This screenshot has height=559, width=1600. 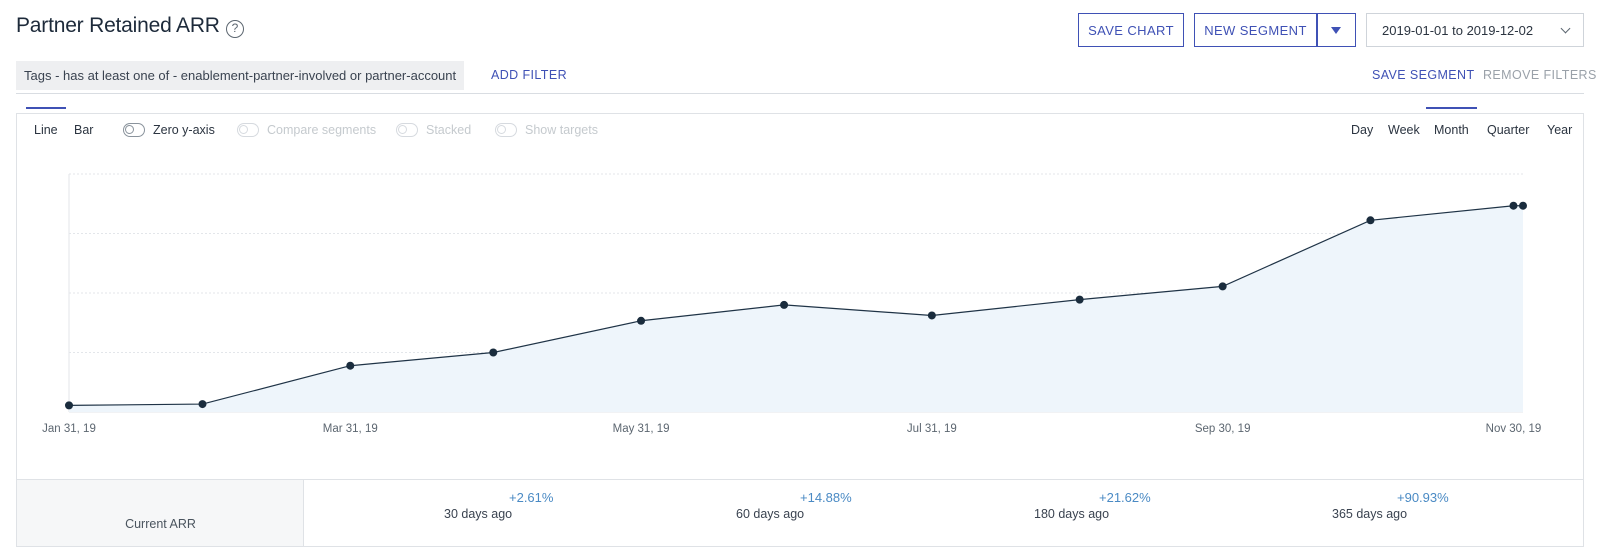 What do you see at coordinates (1458, 30) in the screenshot?
I see `date-range-value: 2019-01-01 to 2019-12-02` at bounding box center [1458, 30].